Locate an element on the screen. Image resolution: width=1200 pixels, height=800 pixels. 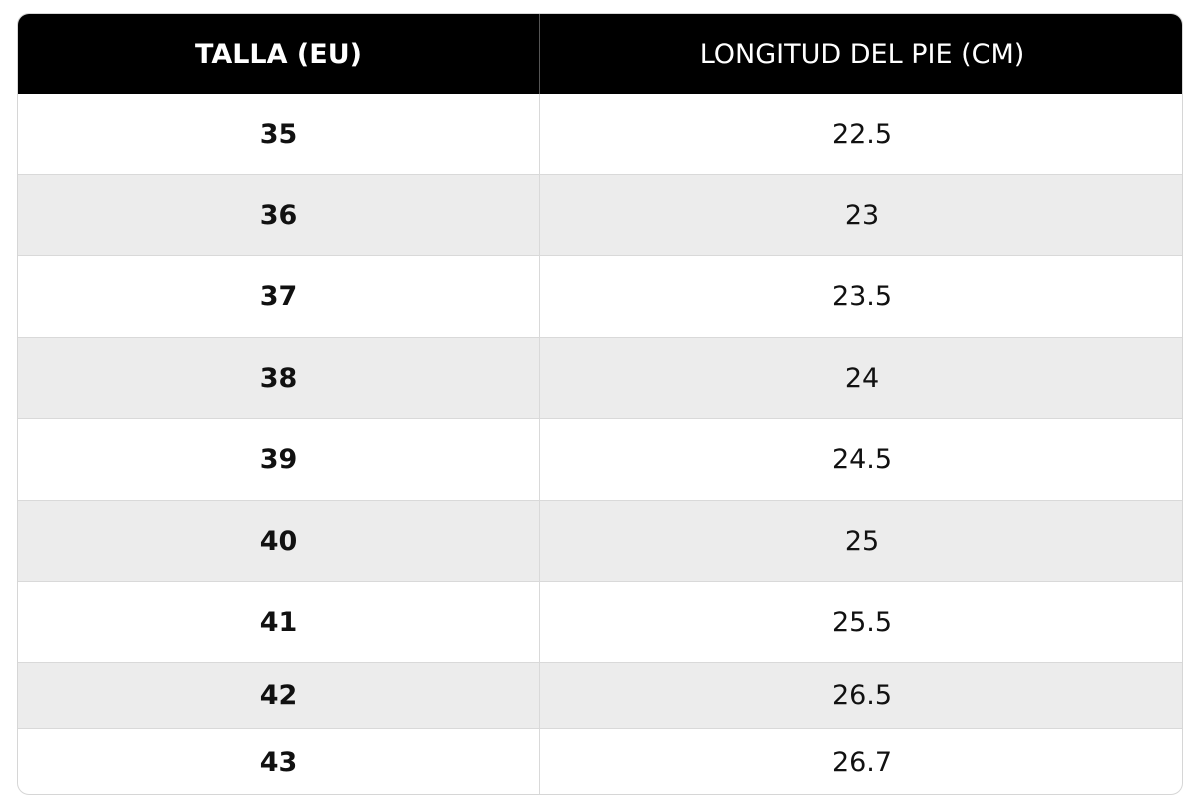
header-cell: LONGITUD DEL PIE (CM) is located at coordinates (861, 54).